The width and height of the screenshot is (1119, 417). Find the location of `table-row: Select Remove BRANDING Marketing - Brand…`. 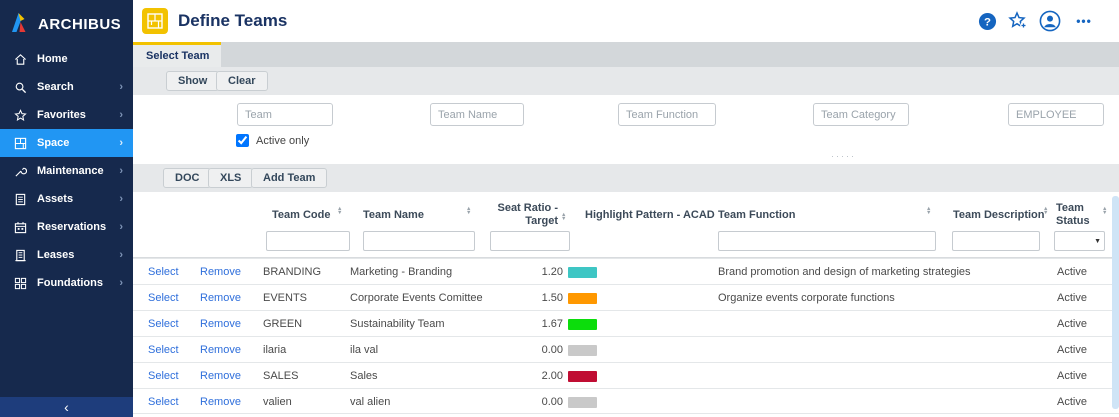

table-row: Select Remove BRANDING Marketing - Brand… is located at coordinates (626, 271).